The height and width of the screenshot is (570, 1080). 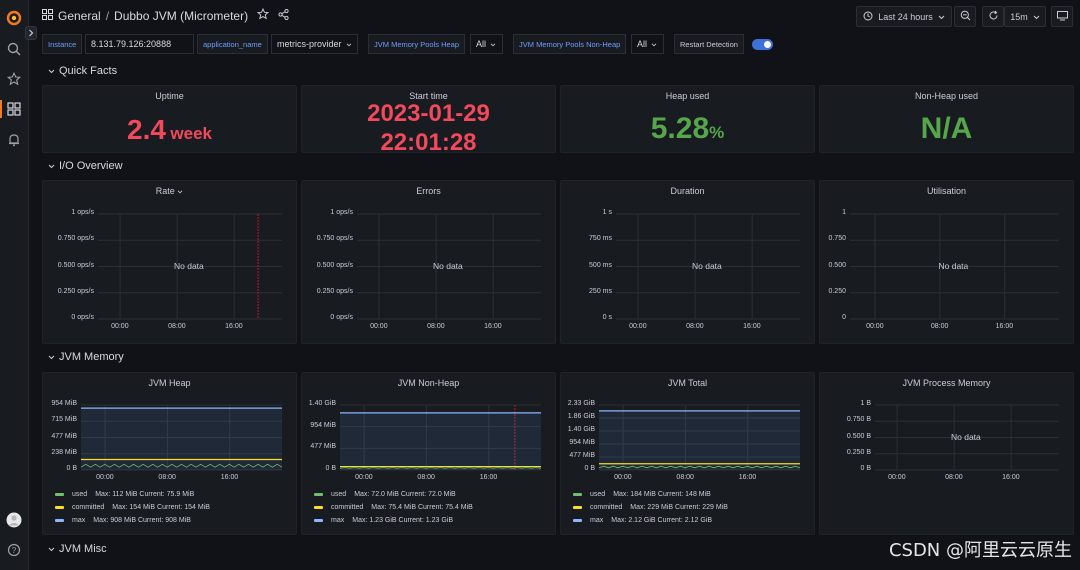 What do you see at coordinates (14, 18) in the screenshot?
I see `grafana-logo-icon` at bounding box center [14, 18].